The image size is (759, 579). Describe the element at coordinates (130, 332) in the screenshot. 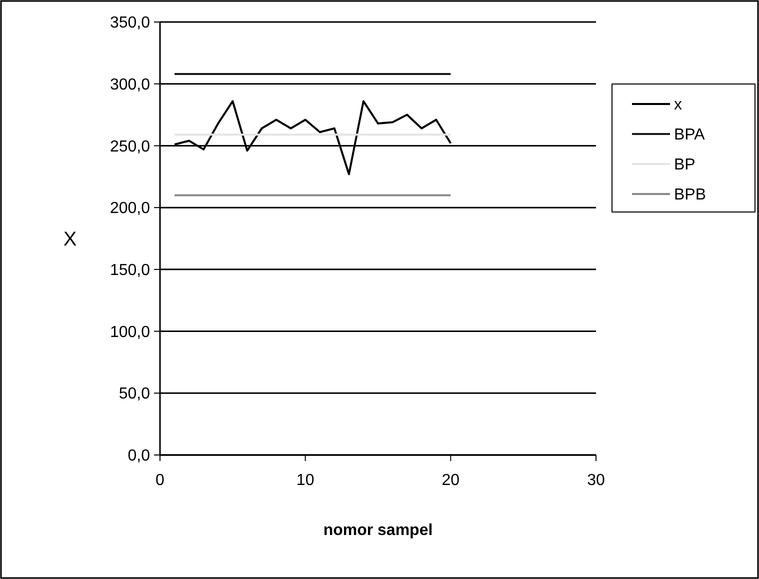

I see `y-tick-label: 100,0` at that location.